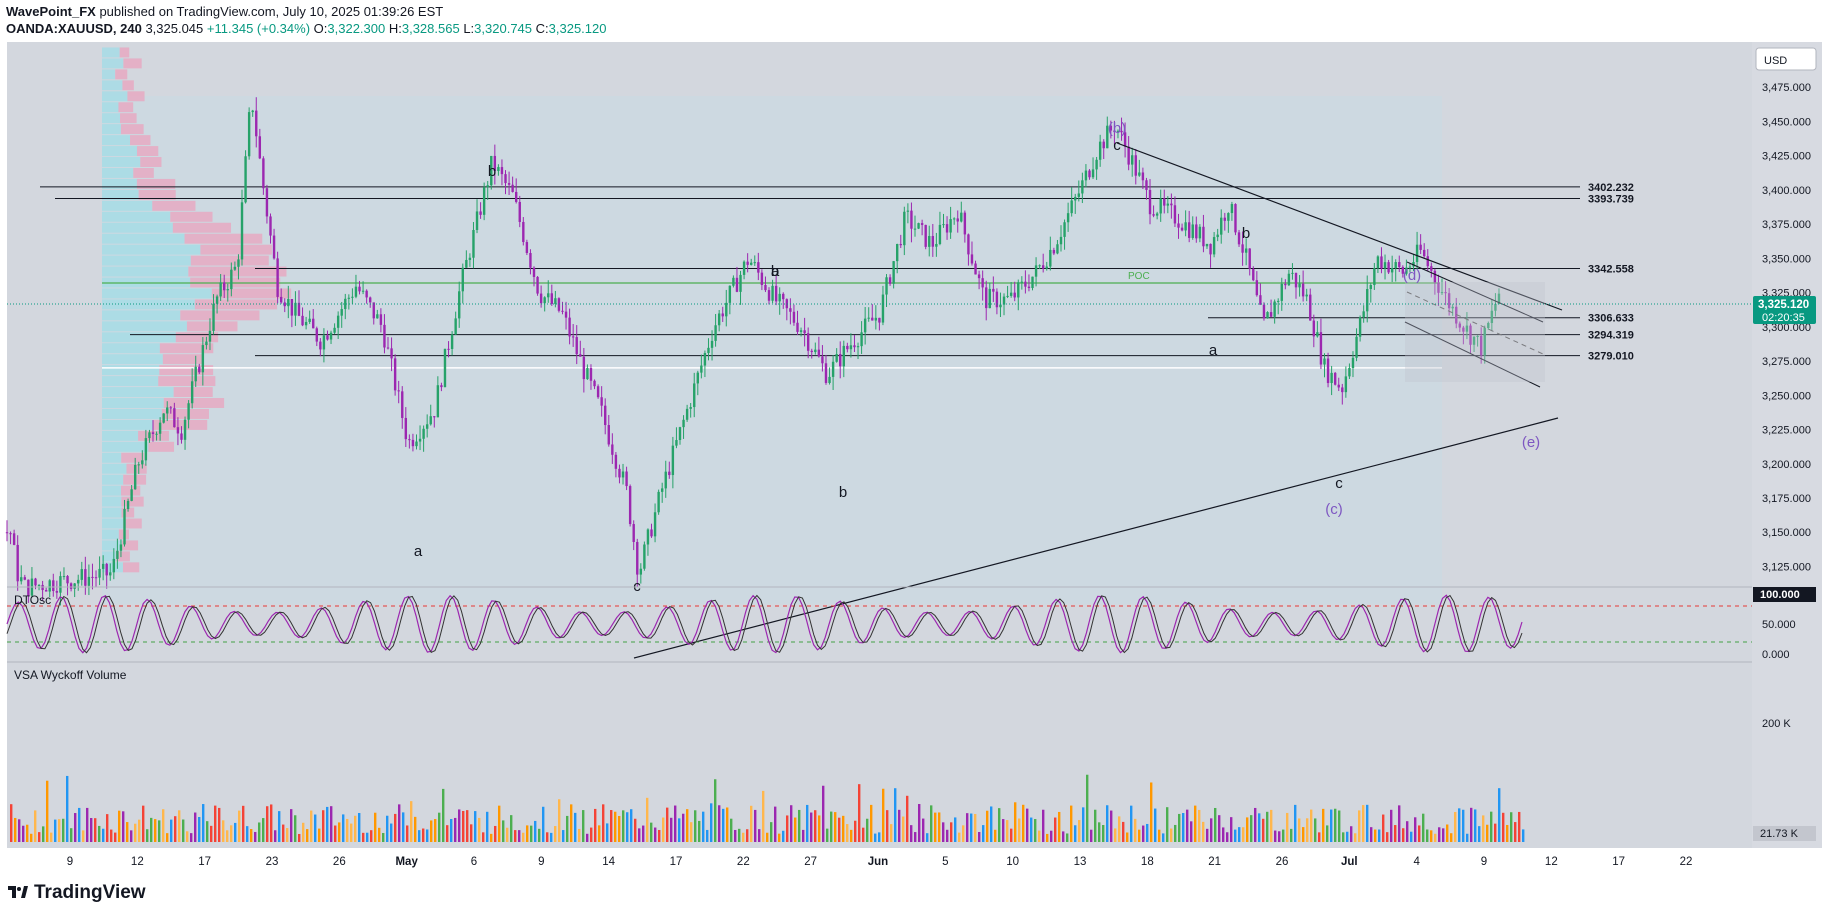 This screenshot has width=1829, height=911. What do you see at coordinates (1339, 226) in the screenshot?
I see `triangle-resistance-line` at bounding box center [1339, 226].